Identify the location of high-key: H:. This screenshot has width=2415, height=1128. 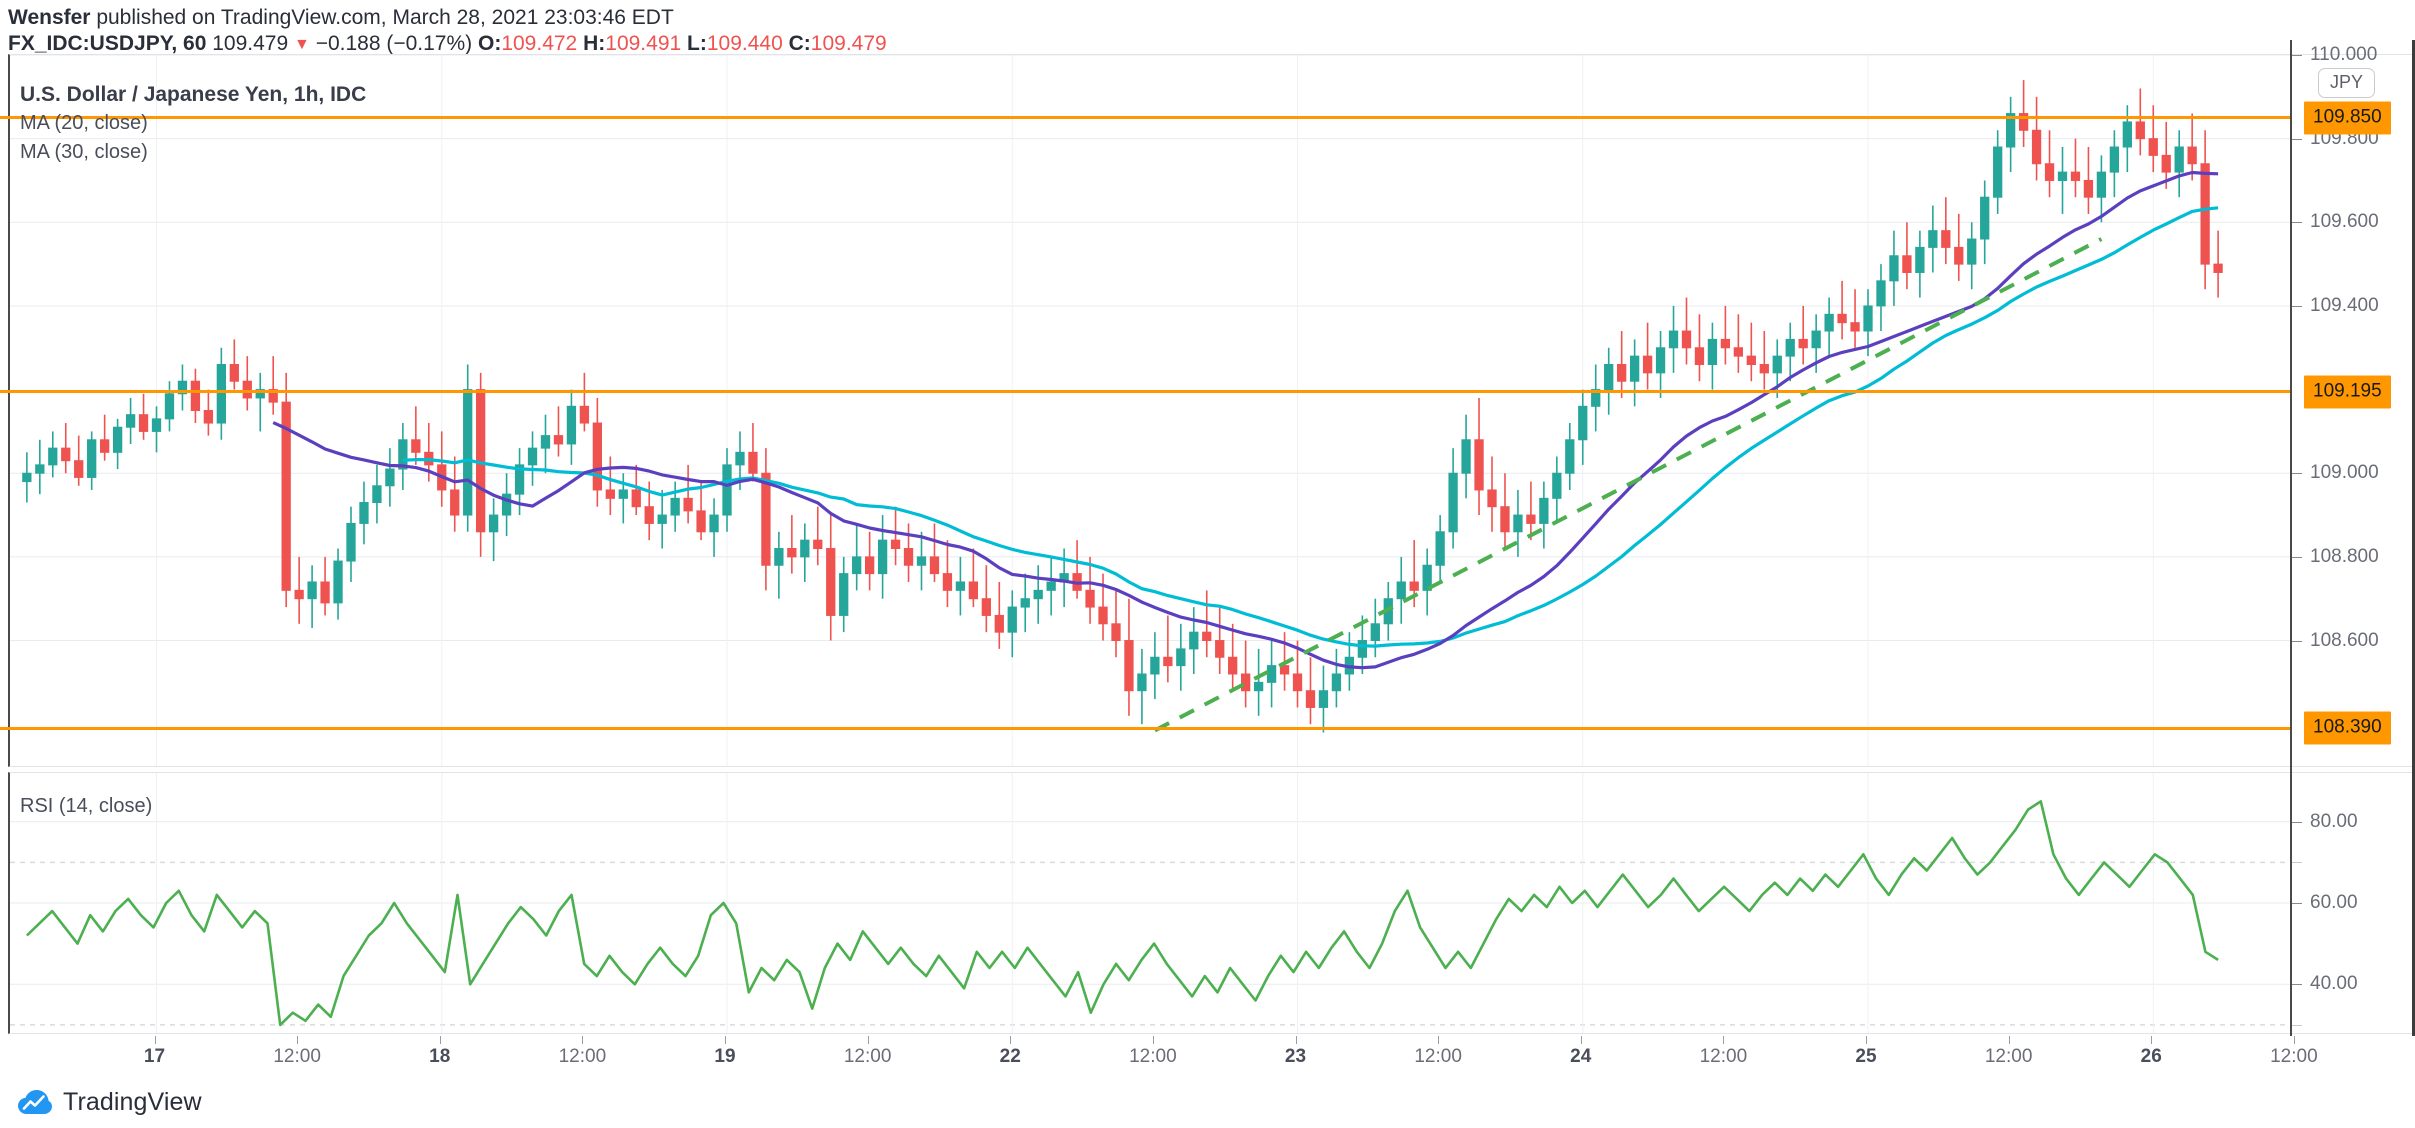
(594, 43).